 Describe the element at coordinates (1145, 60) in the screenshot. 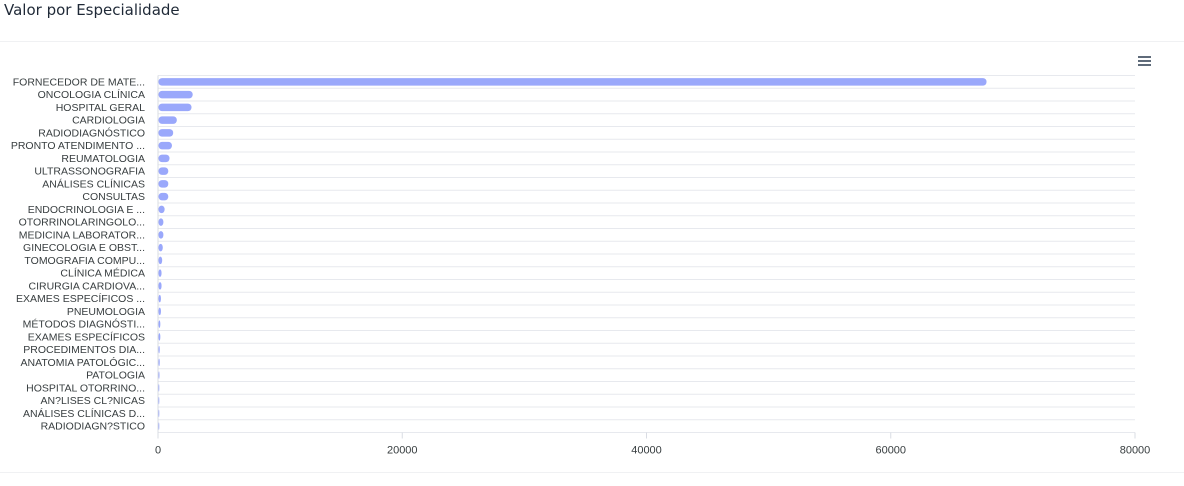

I see `hamburger-menu-icon` at that location.